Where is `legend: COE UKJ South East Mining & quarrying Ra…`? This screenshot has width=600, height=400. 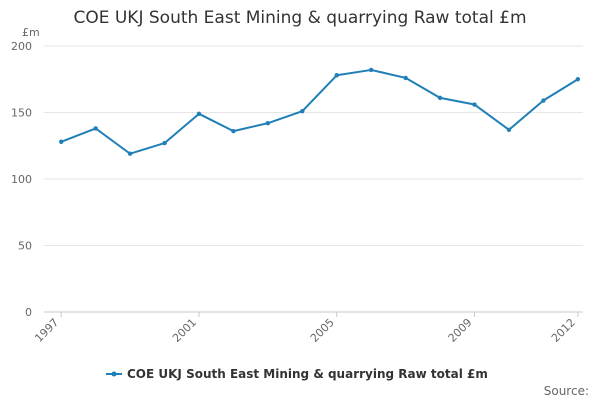
legend: COE UKJ South East Mining & quarrying Ra… is located at coordinates (297, 374).